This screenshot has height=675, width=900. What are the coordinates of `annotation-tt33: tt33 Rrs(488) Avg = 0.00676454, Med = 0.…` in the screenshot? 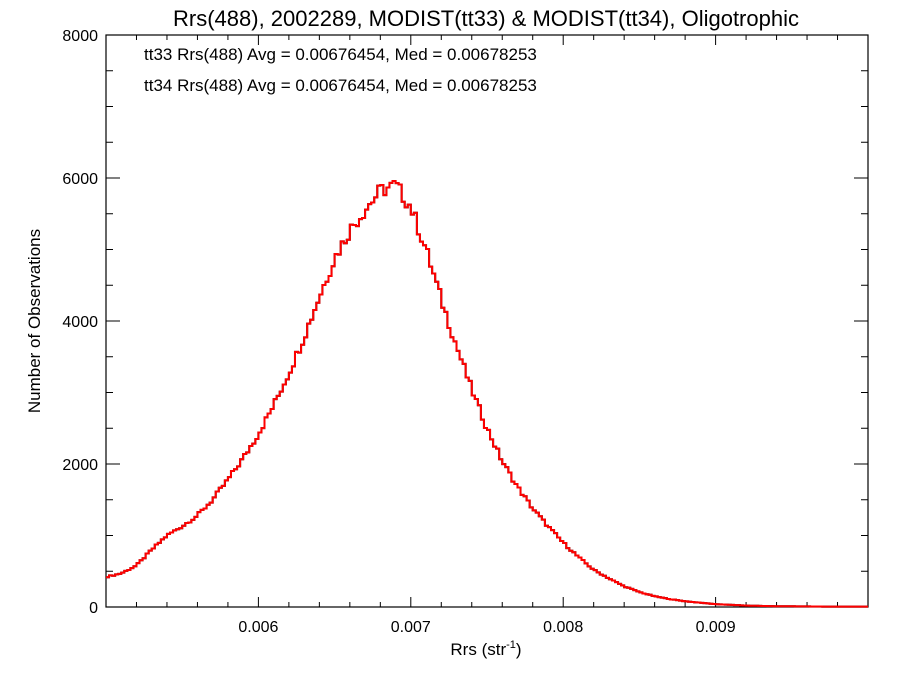 It's located at (340, 54).